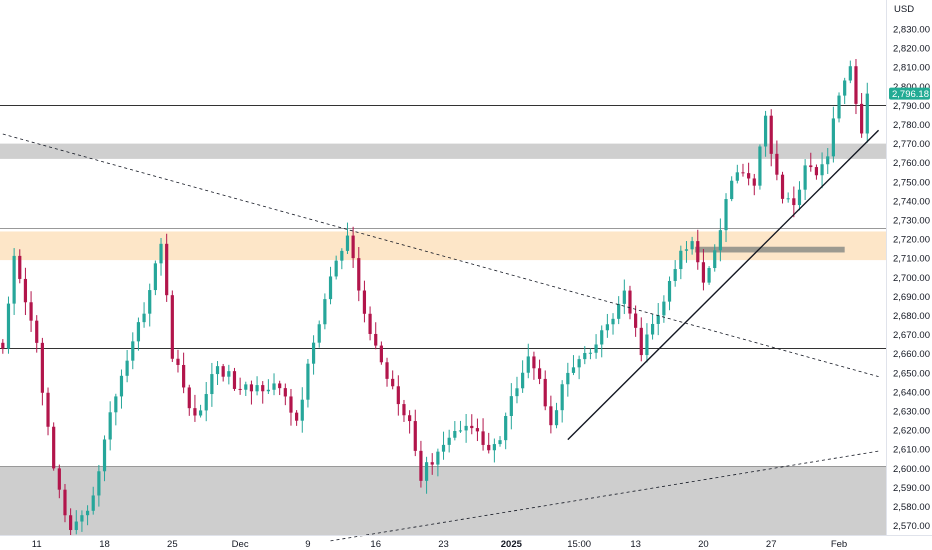 This screenshot has height=550, width=932. Describe the element at coordinates (911, 373) in the screenshot. I see `price-tick-label: 2,650.00` at that location.